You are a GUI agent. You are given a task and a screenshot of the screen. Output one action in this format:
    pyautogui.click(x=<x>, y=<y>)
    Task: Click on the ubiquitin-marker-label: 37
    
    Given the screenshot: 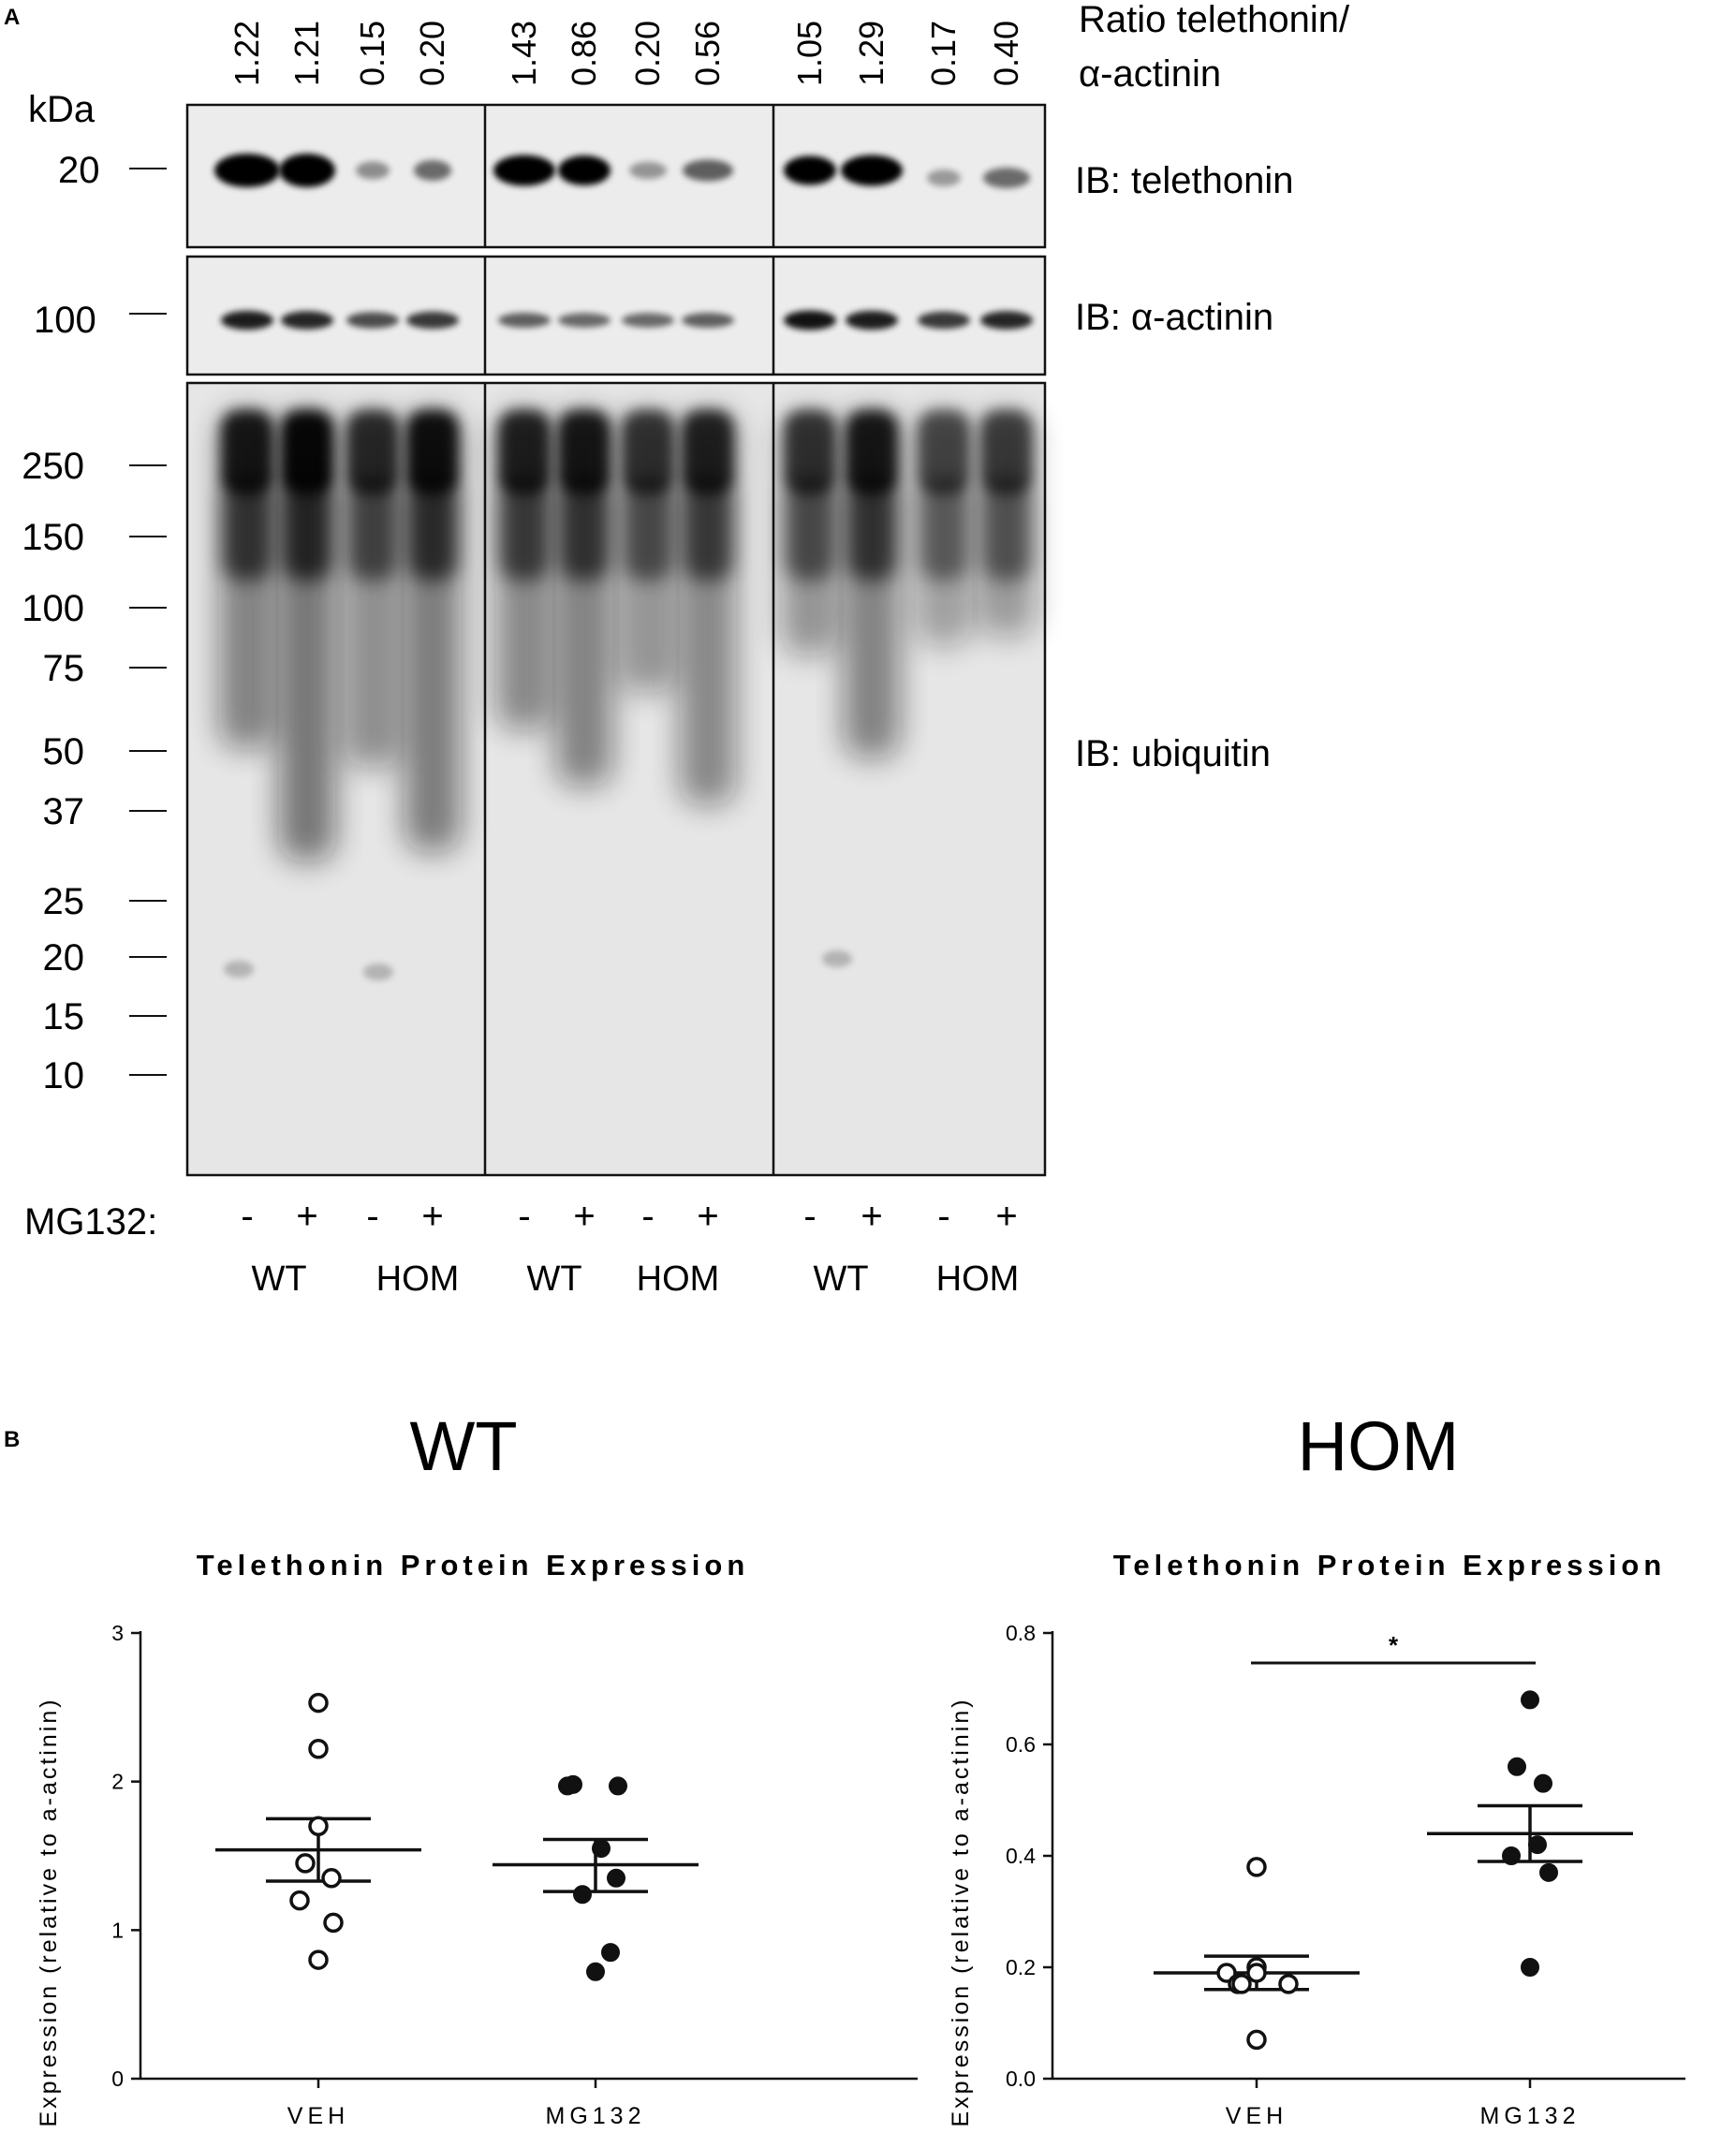 What is the action you would take?
    pyautogui.click(x=64, y=811)
    